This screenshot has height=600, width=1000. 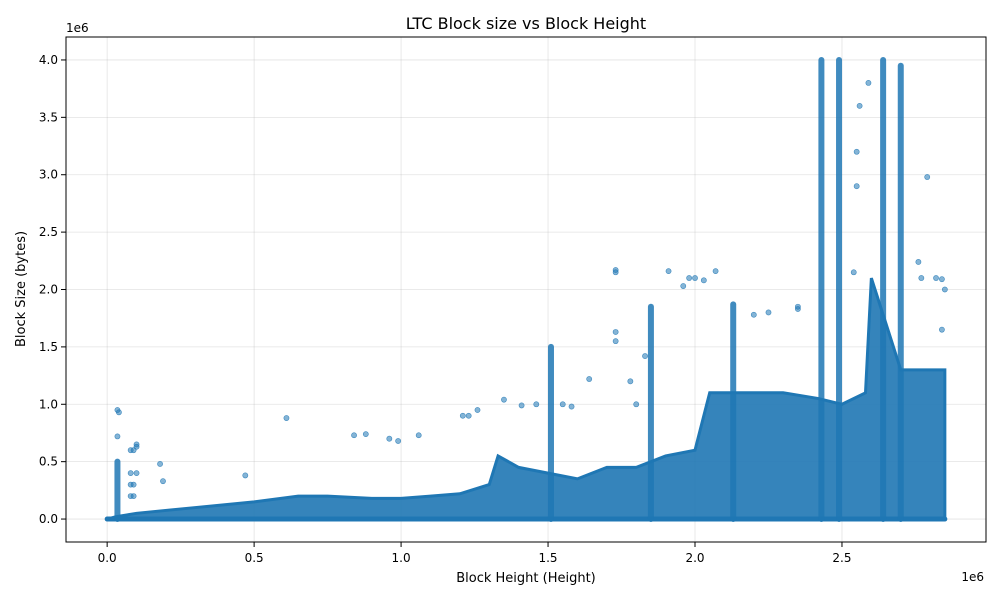 What do you see at coordinates (401, 558) in the screenshot?
I see `x-tick-label: 1.0` at bounding box center [401, 558].